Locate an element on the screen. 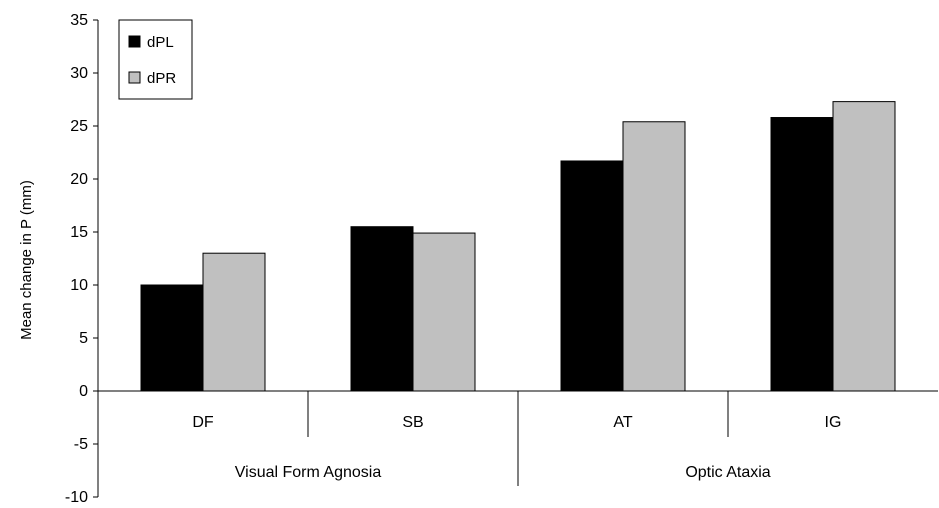 This screenshot has width=939, height=508. y-tick-label: -5 is located at coordinates (81, 444).